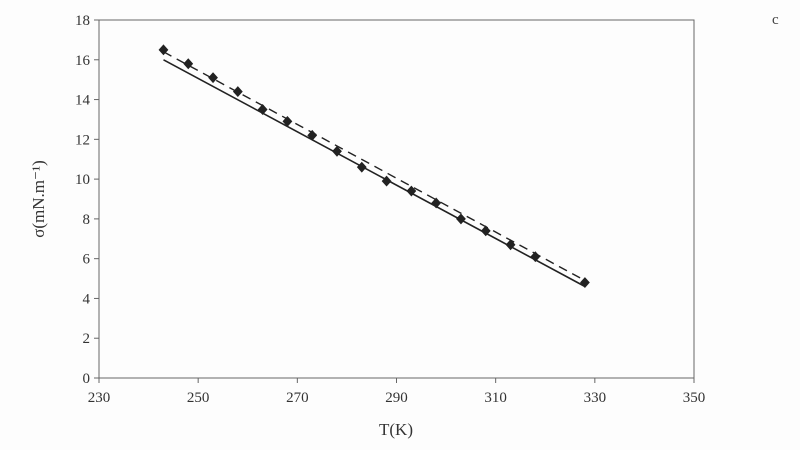 Image resolution: width=800 pixels, height=450 pixels. Describe the element at coordinates (83, 101) in the screenshot. I see `y-tick-label: 14` at that location.